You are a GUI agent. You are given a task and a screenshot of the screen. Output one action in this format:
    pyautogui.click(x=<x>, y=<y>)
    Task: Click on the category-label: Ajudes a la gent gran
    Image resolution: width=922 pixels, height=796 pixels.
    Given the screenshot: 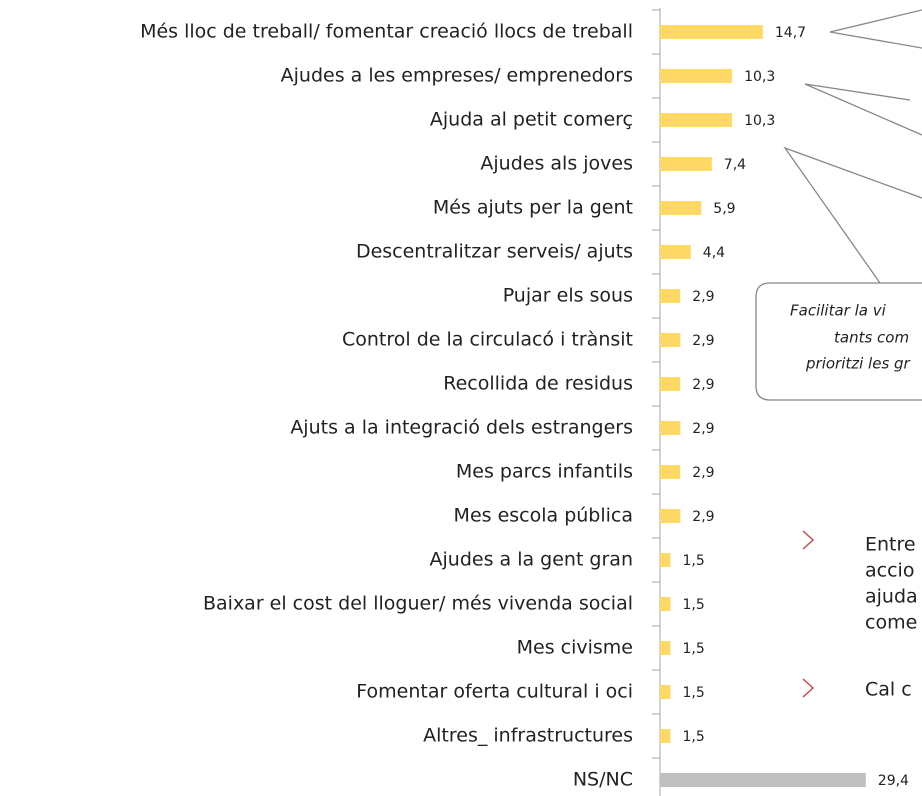 What is the action you would take?
    pyautogui.click(x=532, y=560)
    